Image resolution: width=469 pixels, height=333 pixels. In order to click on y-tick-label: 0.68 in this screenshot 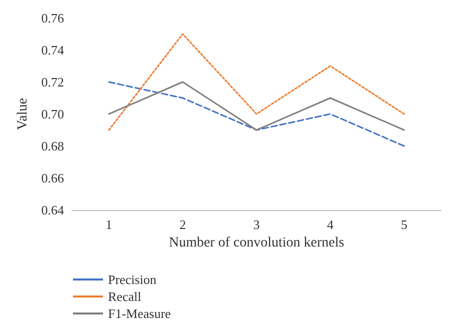, I will do `click(52, 146)`.